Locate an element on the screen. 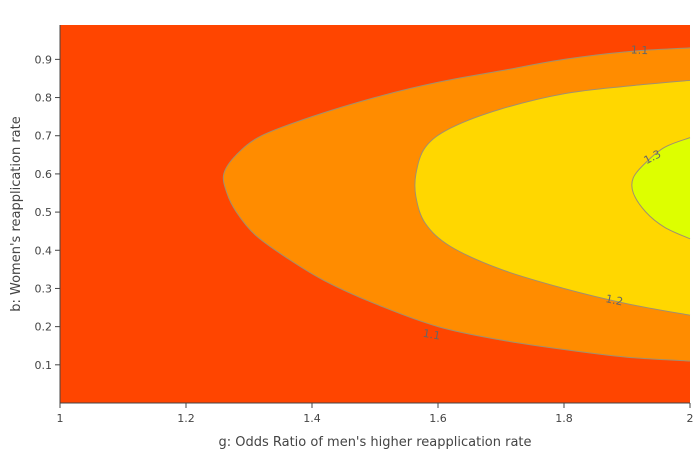  x-tick-label: 1.2 is located at coordinates (186, 418).